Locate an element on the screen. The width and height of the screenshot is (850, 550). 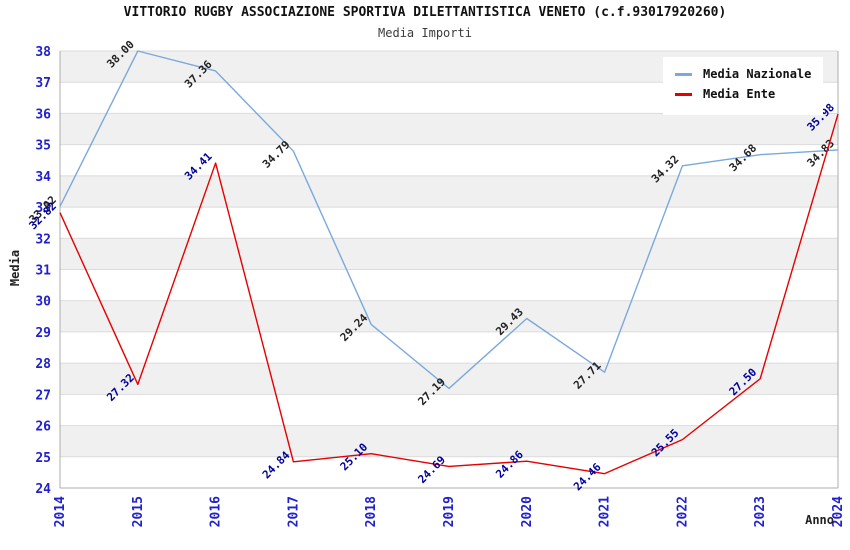
y-tick-label: 24 is located at coordinates (43, 489).